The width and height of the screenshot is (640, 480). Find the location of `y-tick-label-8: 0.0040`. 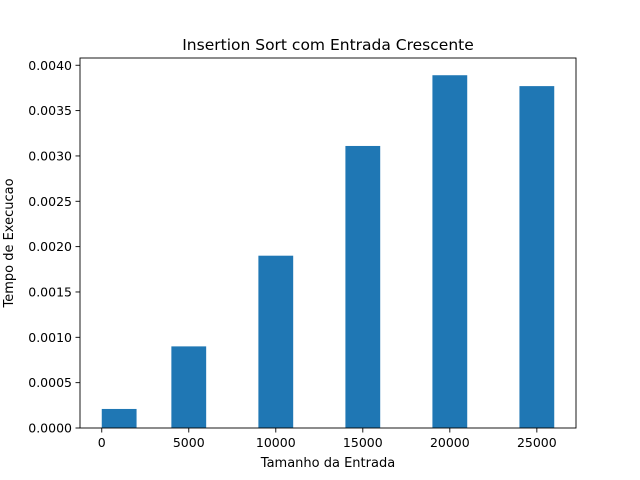

y-tick-label-8: 0.0040 is located at coordinates (50, 65).